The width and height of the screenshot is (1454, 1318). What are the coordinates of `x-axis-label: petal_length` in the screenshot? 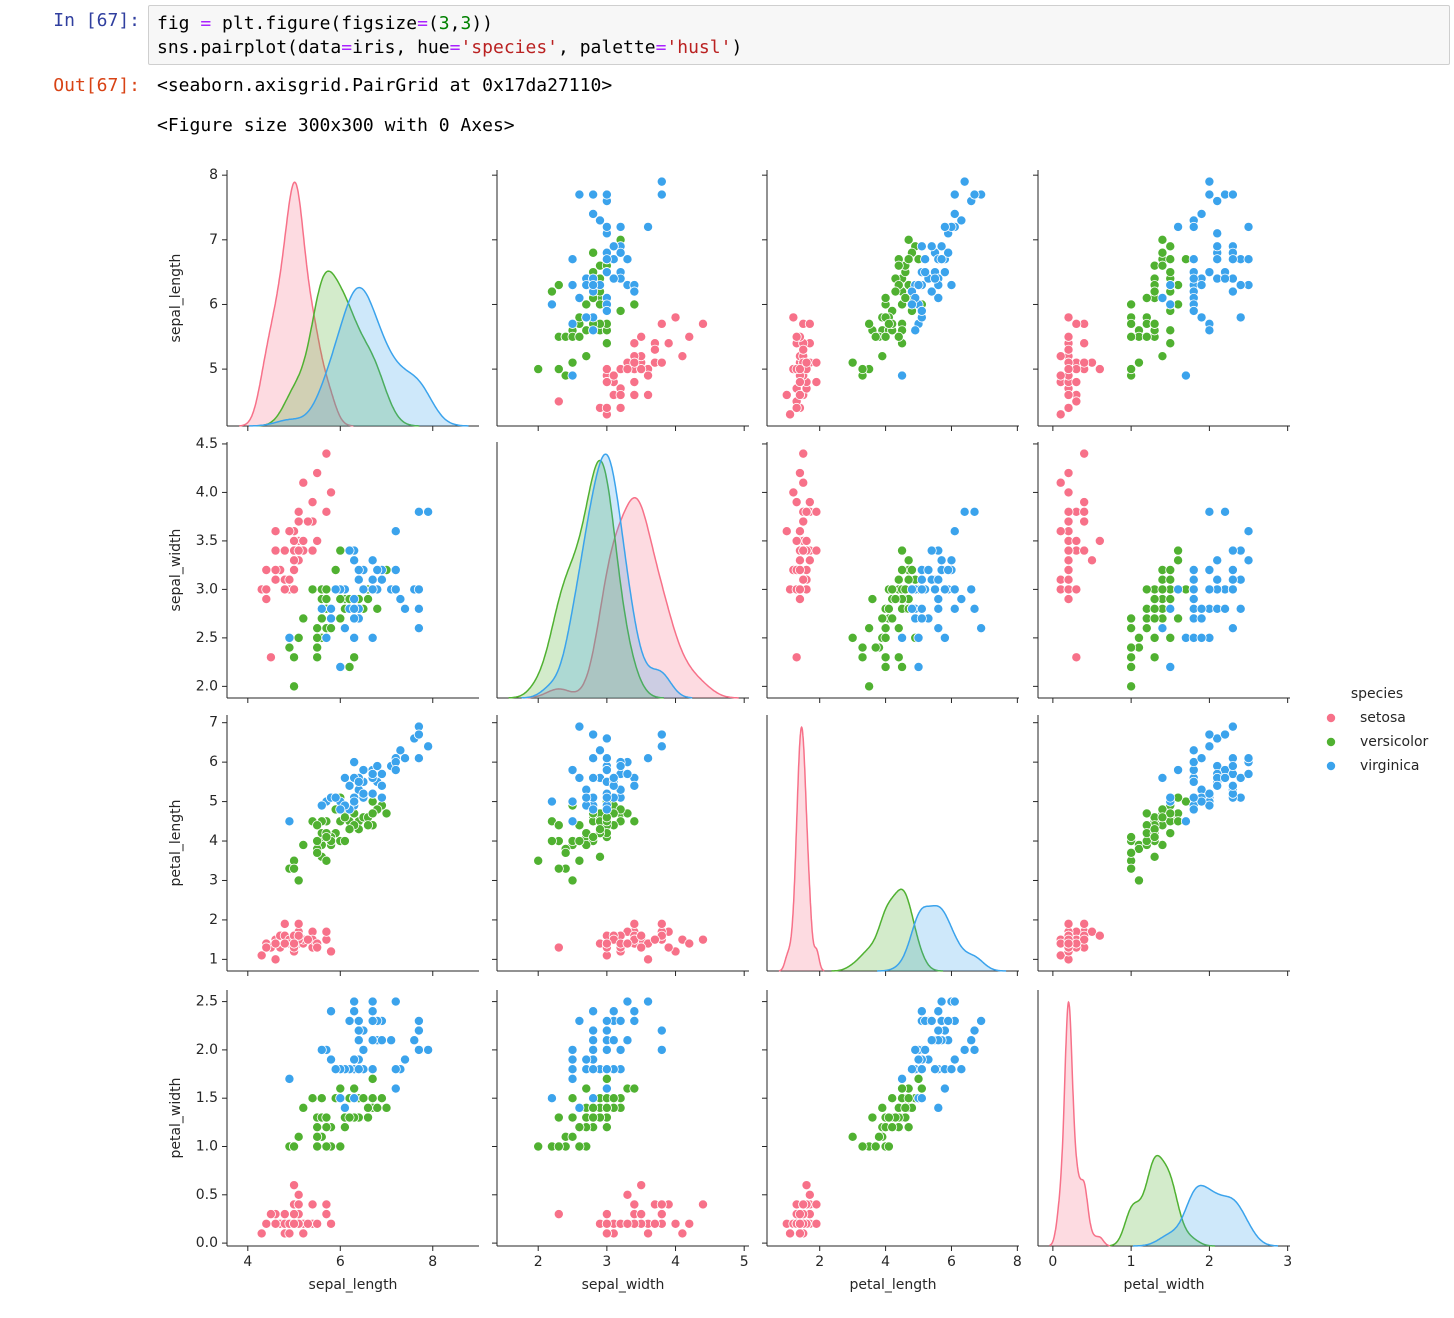 It's located at (892, 1285).